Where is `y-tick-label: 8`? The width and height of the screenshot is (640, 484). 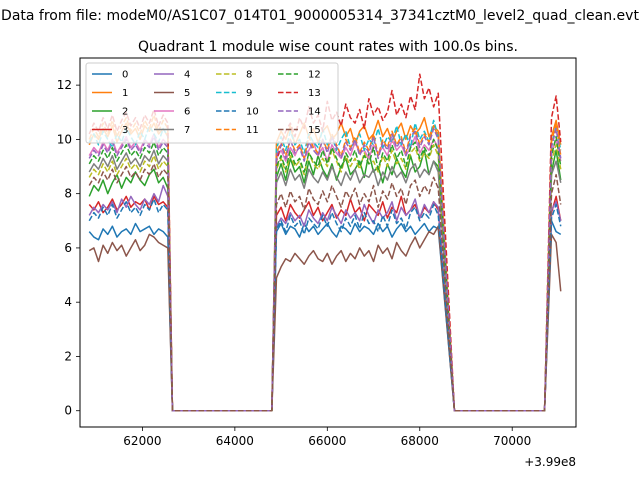
y-tick-label: 8 is located at coordinates (68, 194).